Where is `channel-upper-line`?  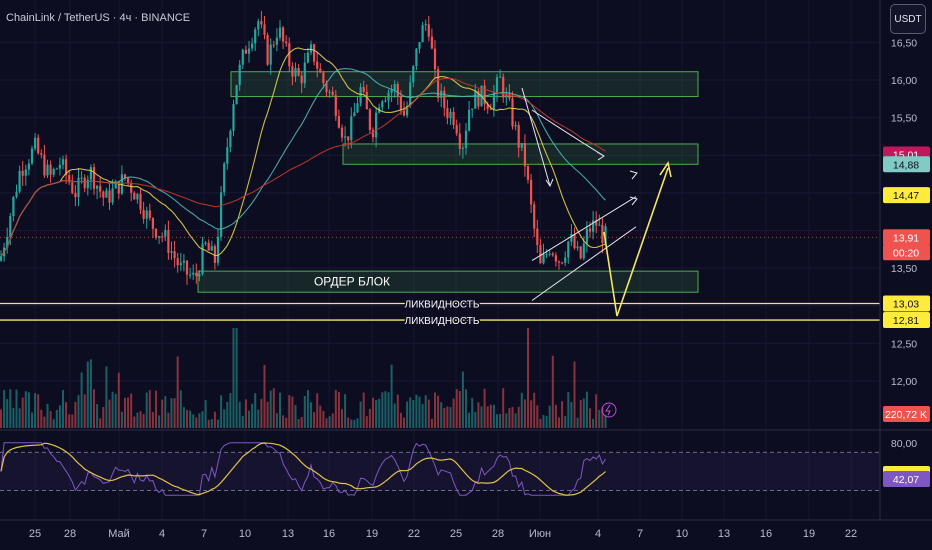 channel-upper-line is located at coordinates (584, 229).